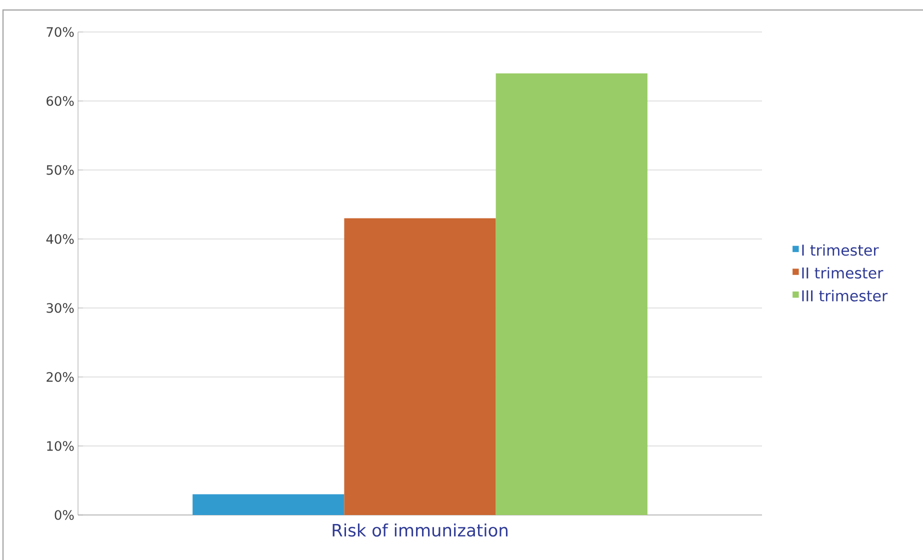 This screenshot has height=560, width=923. I want to click on legend-label: I trimester, so click(840, 250).